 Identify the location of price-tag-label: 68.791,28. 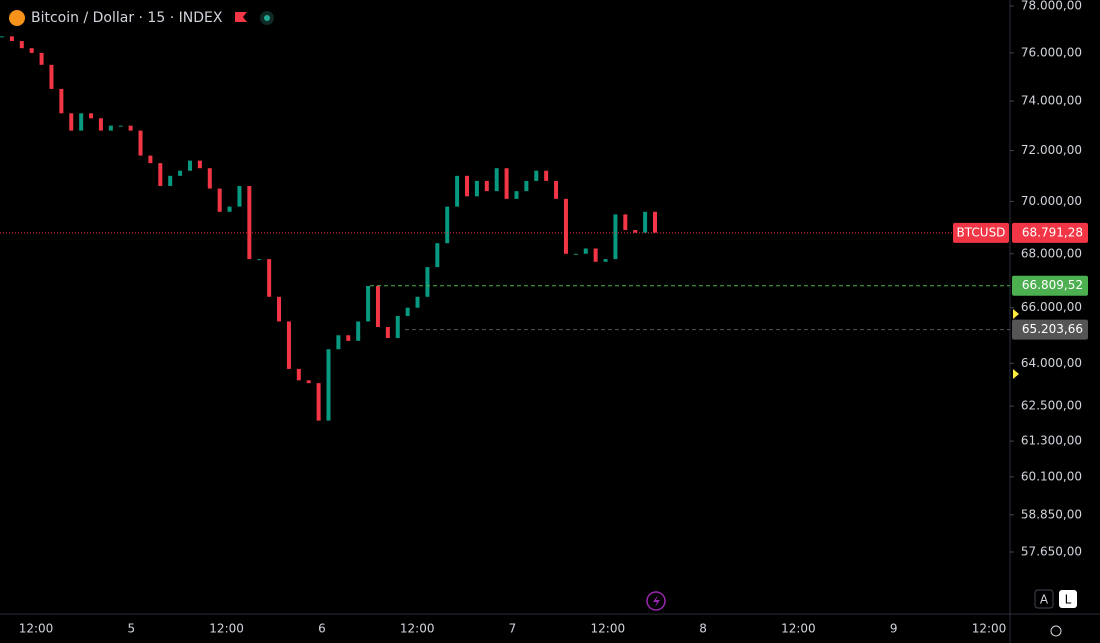
(1052, 232).